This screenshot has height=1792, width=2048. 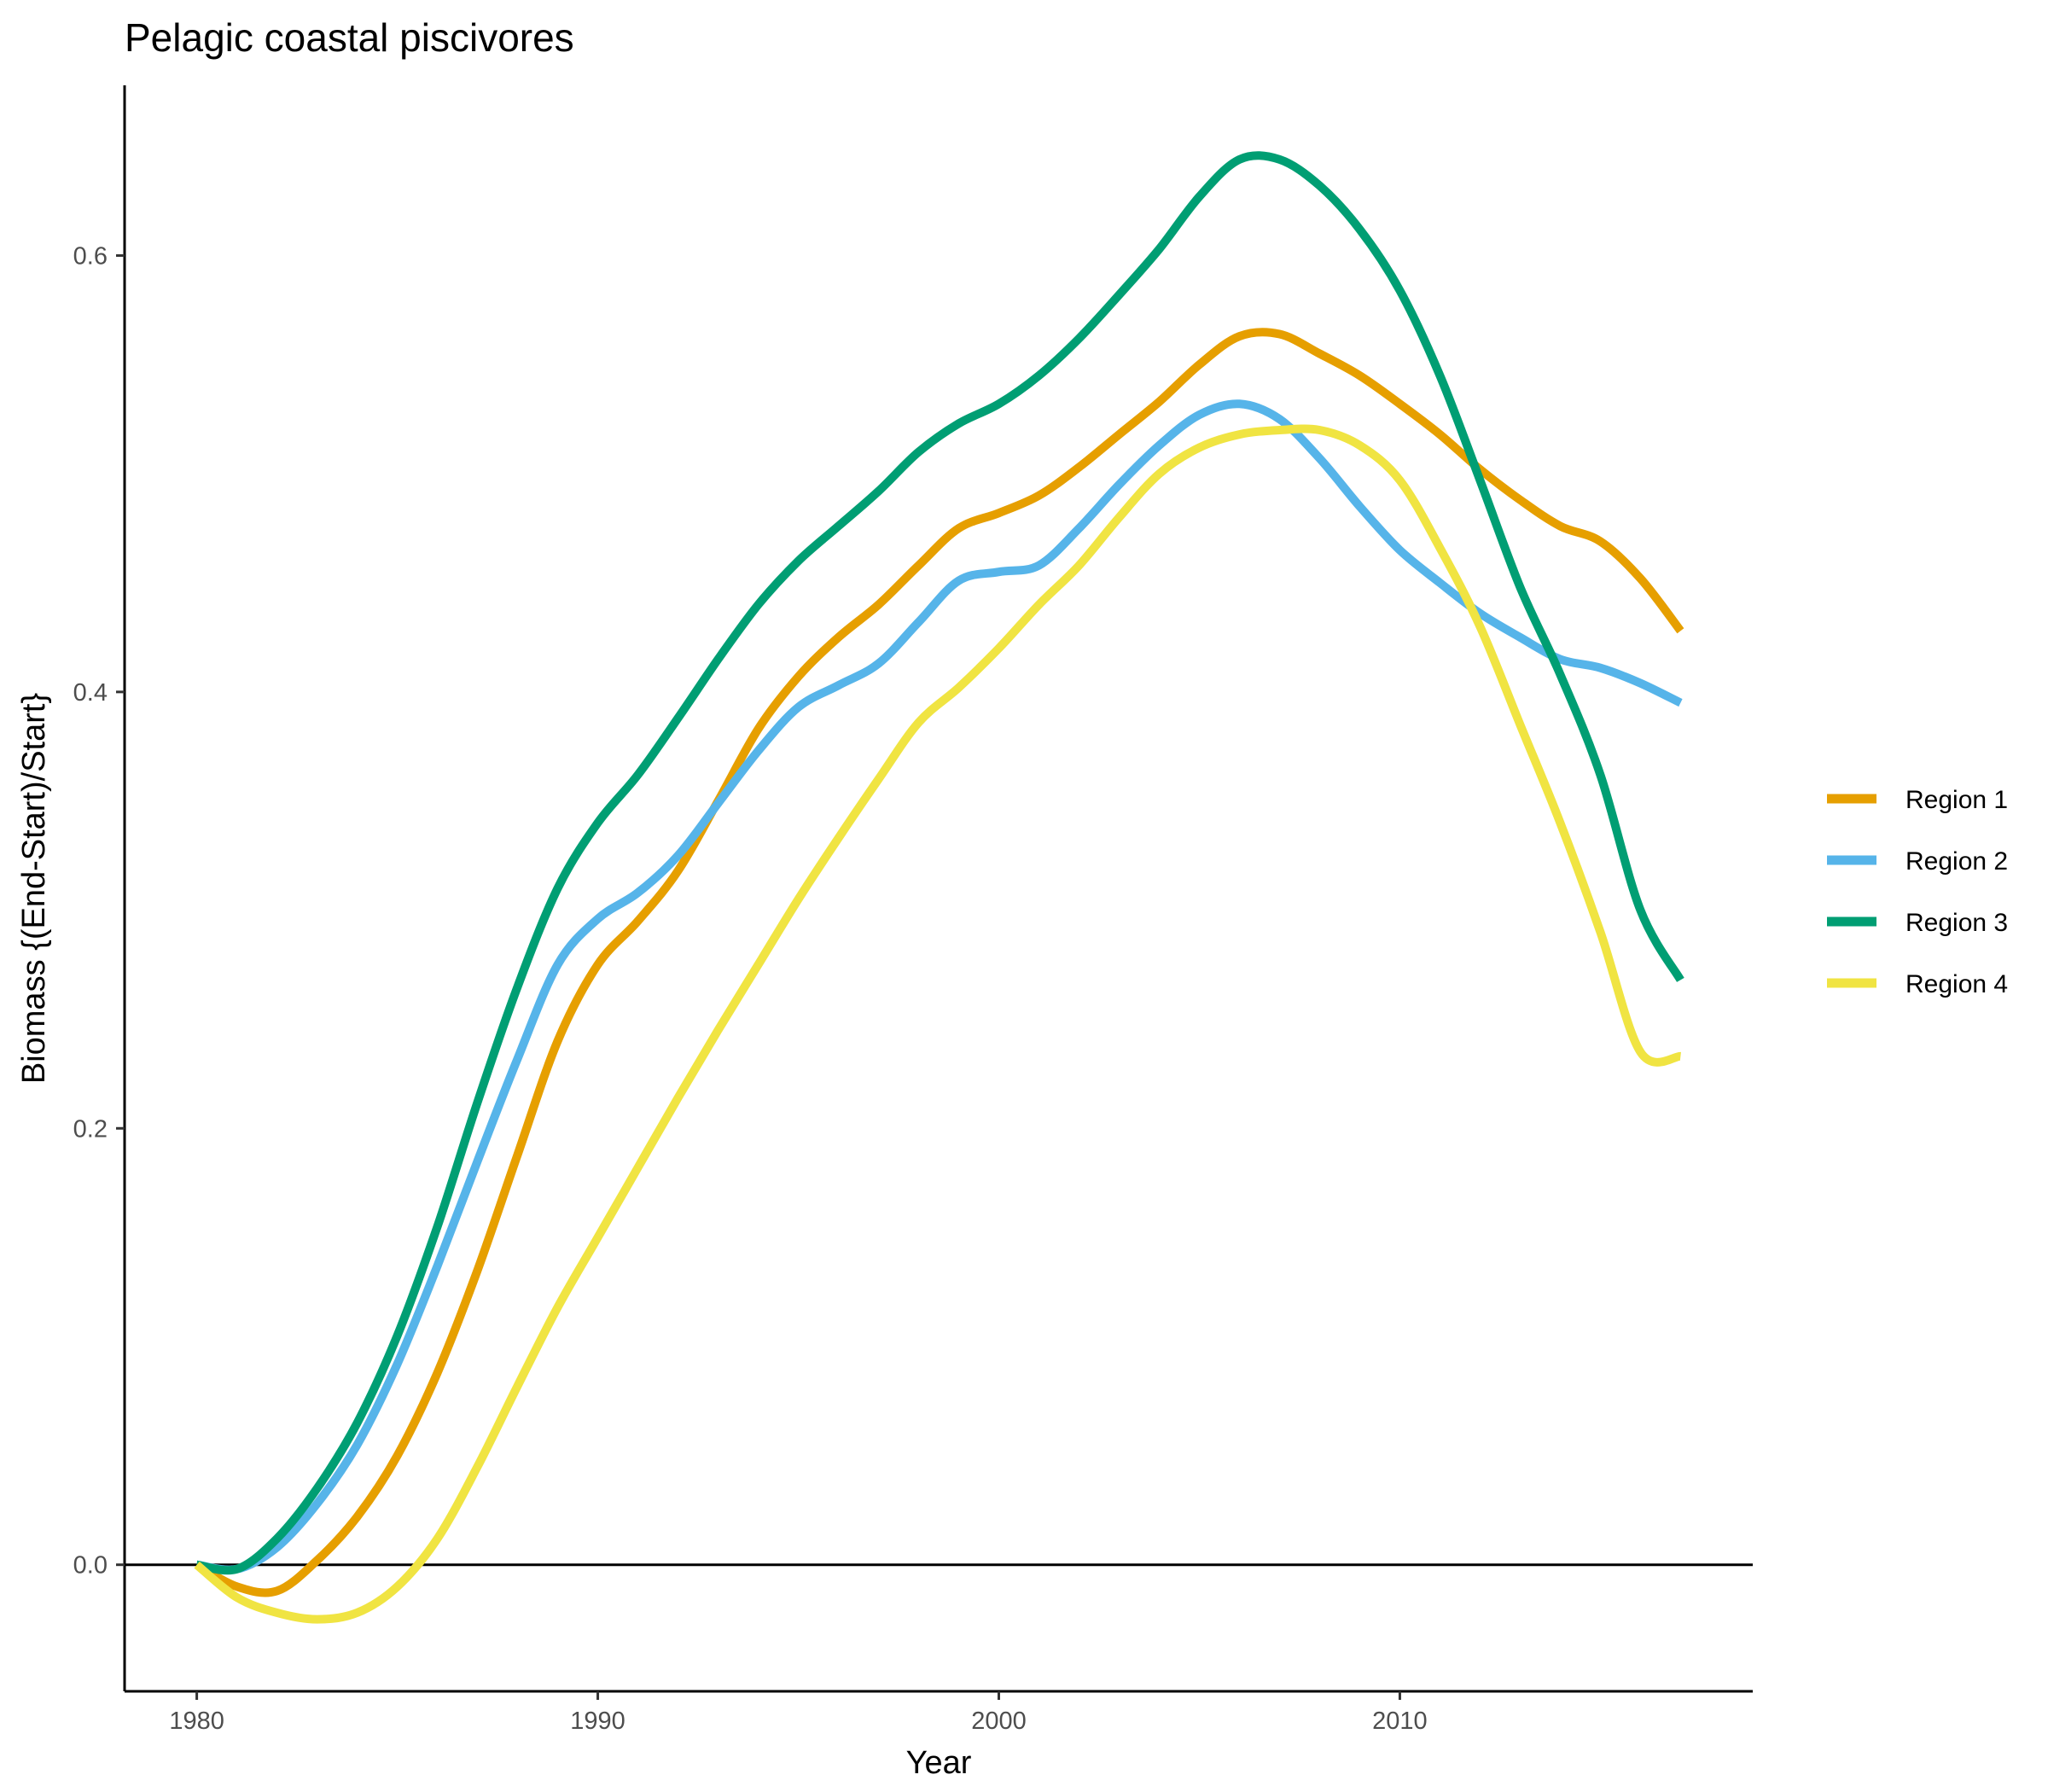 I want to click on x-ticks: 1980 1990 2000 2010, so click(x=798, y=1713).